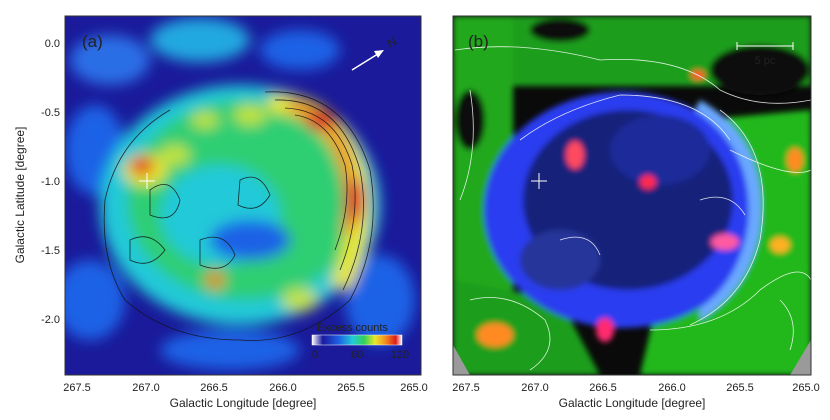  What do you see at coordinates (632, 403) in the screenshot?
I see `panel-b-xlabel: Galactic Longitude [degree]` at bounding box center [632, 403].